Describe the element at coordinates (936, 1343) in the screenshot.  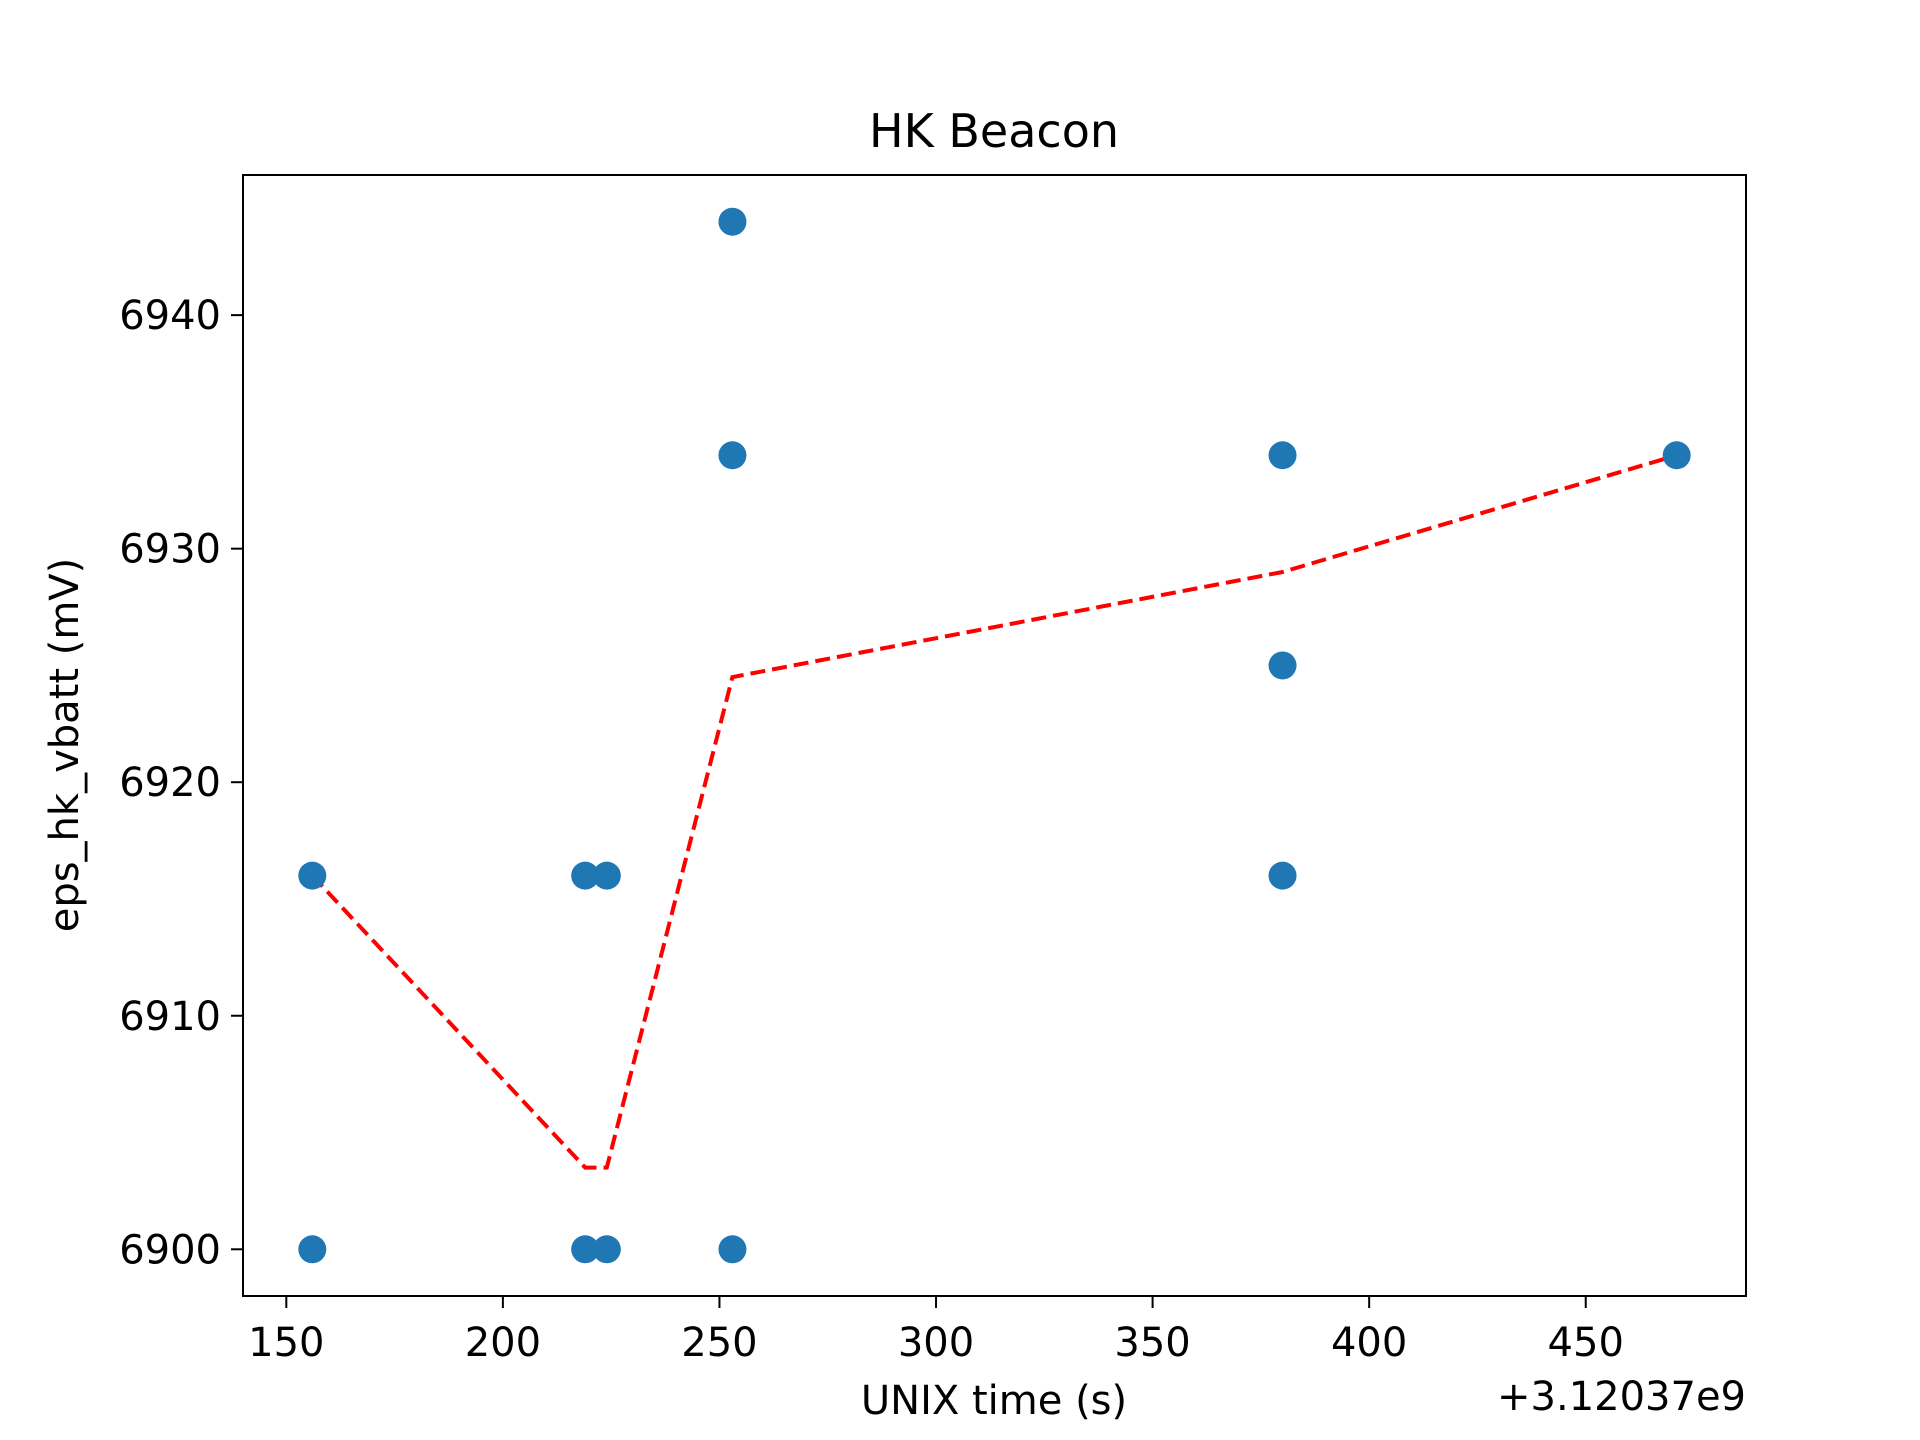
I see `x-tick-label: 300` at that location.